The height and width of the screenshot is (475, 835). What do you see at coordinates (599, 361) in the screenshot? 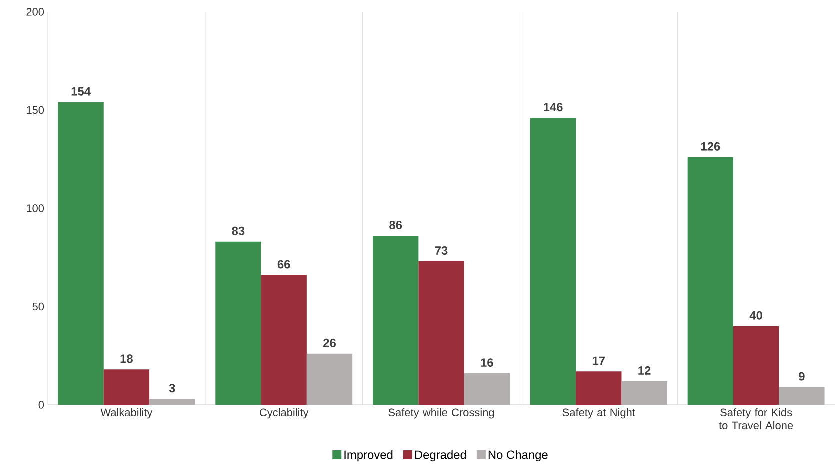
I see `data-label: 17` at bounding box center [599, 361].